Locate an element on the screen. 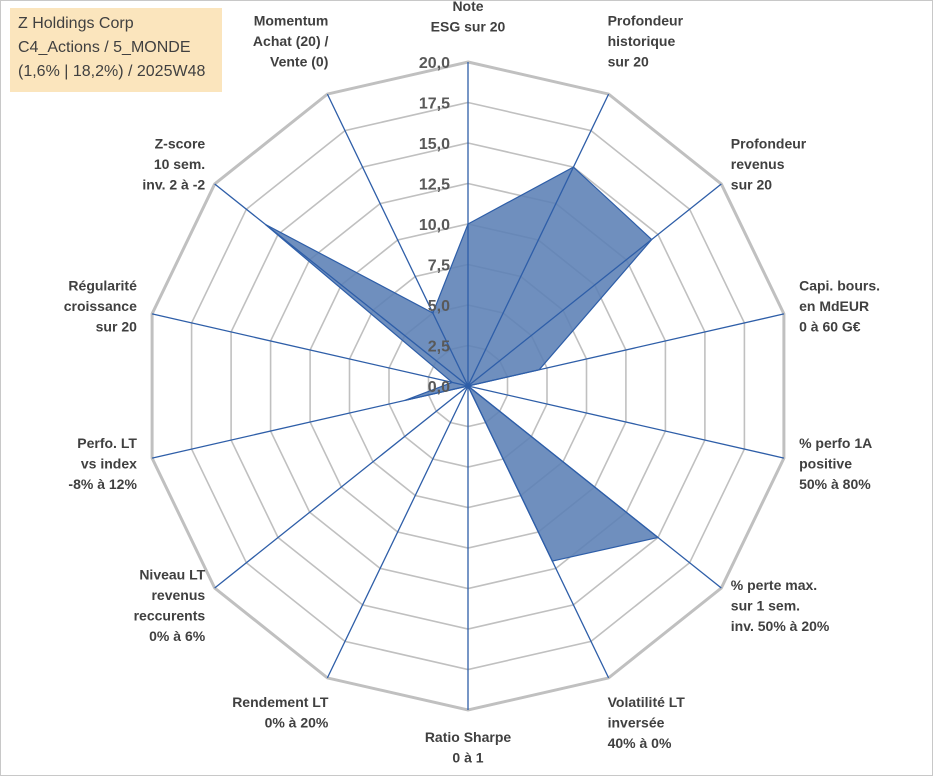 This screenshot has width=933, height=776. tick-label: 20,0 is located at coordinates (434, 63).